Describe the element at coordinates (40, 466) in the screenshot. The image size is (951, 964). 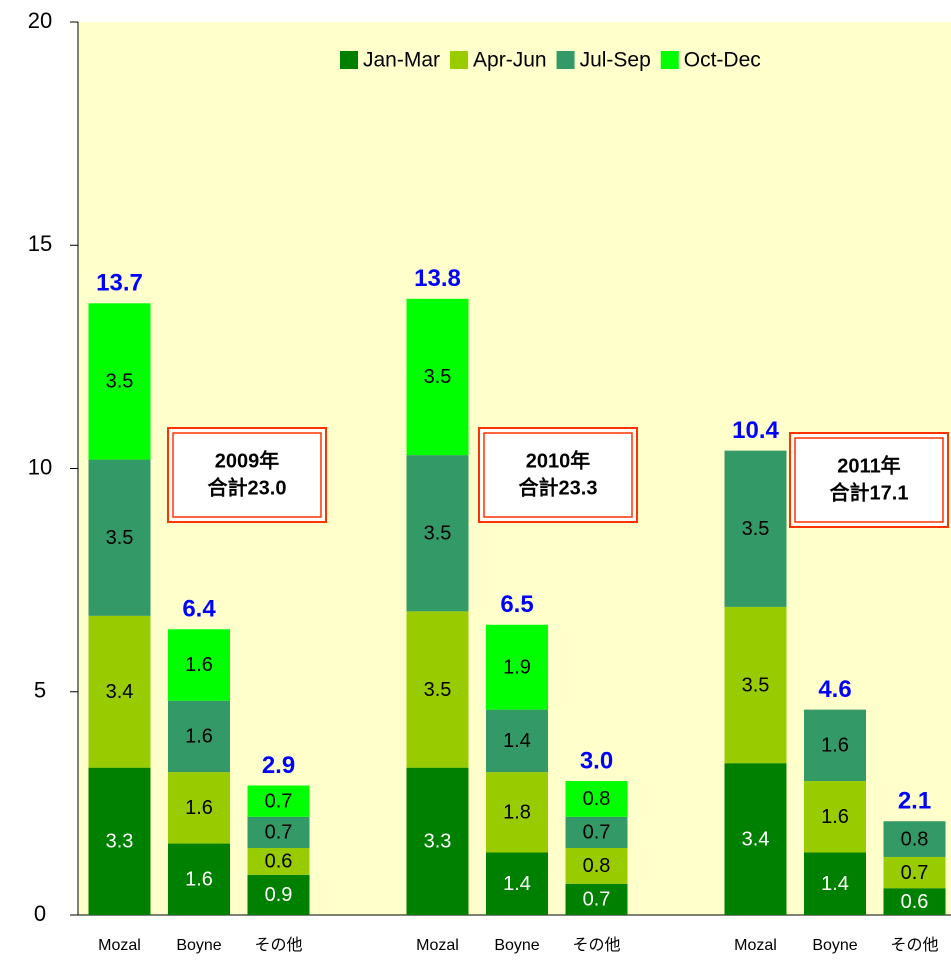
I see `y-tick-label: 10` at that location.